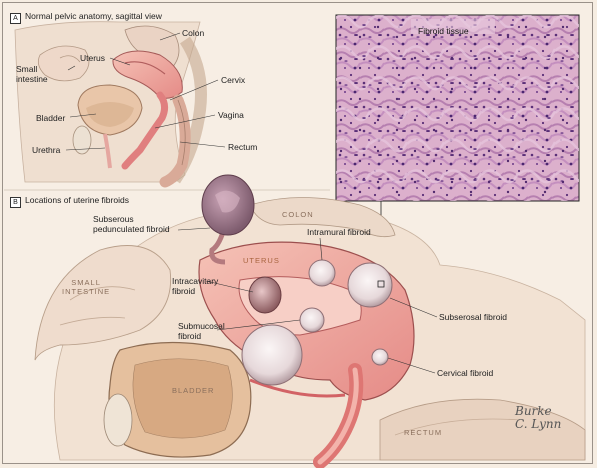 The width and height of the screenshot is (597, 468). What do you see at coordinates (423, 432) in the screenshot?
I see `organ-rectum: RECTUM` at bounding box center [423, 432].